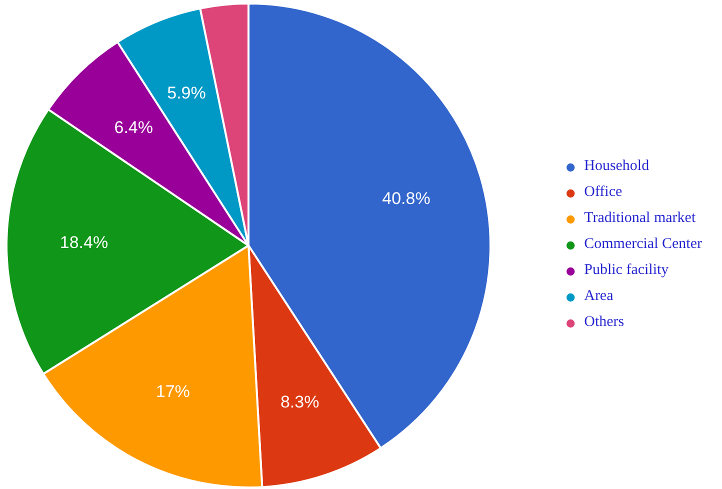 The image size is (722, 489). Describe the element at coordinates (300, 402) in the screenshot. I see `data-label: 8.3%` at that location.